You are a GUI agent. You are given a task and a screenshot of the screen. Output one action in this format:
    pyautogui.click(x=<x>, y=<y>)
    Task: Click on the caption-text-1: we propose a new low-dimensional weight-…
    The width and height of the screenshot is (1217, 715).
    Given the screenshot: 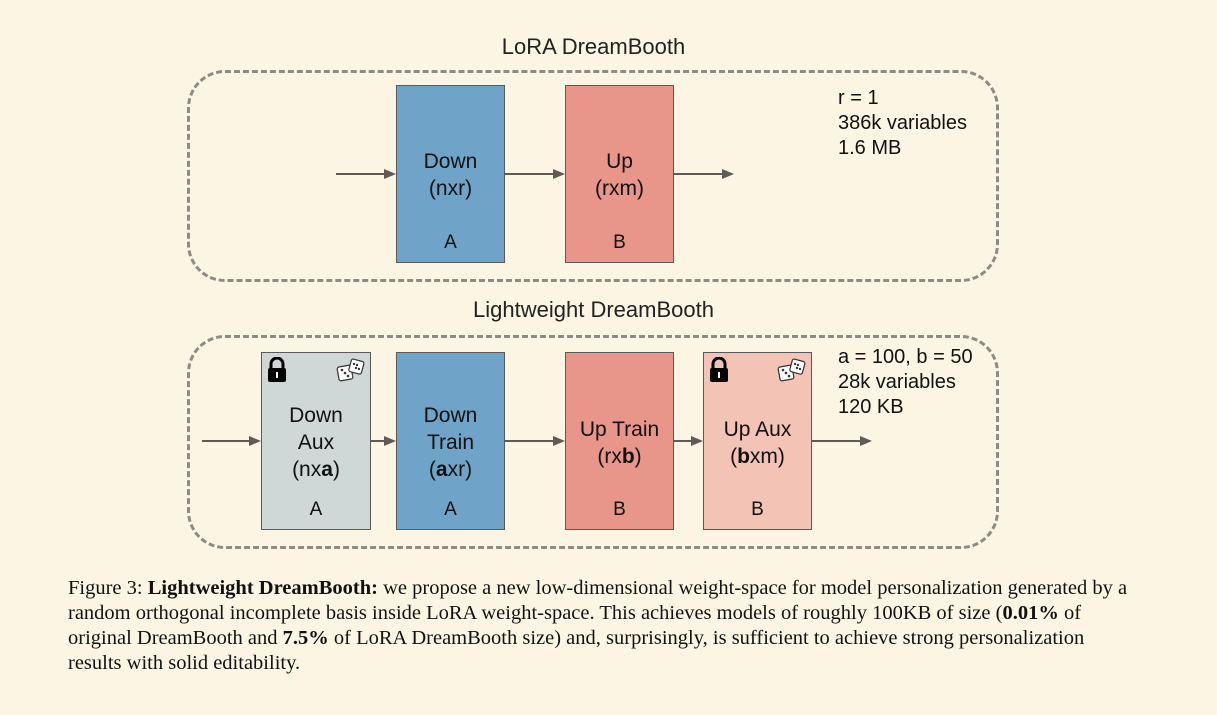 What is the action you would take?
    pyautogui.click(x=598, y=600)
    